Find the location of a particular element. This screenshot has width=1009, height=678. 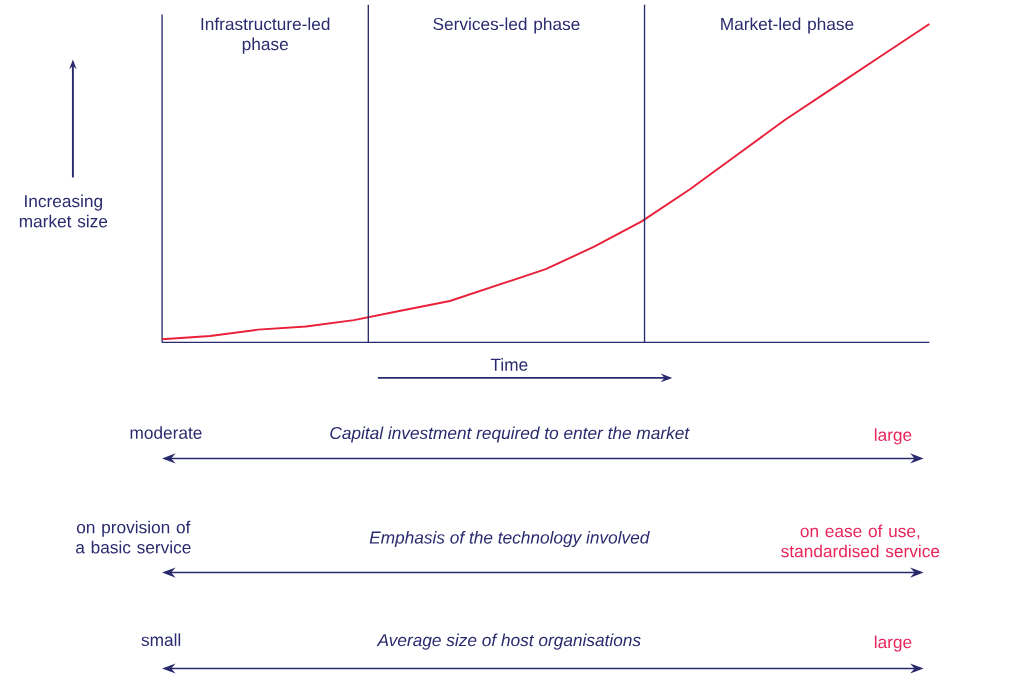

text: Capital investment required to enter the market is located at coordinates (510, 434).